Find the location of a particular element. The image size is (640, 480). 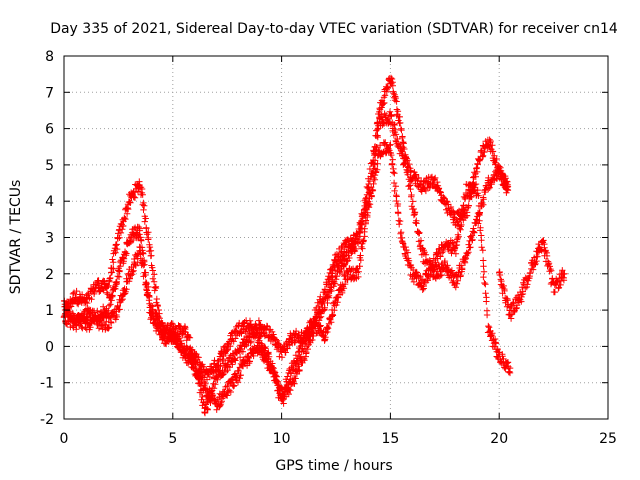

x-tick-label: 15 is located at coordinates (390, 439).